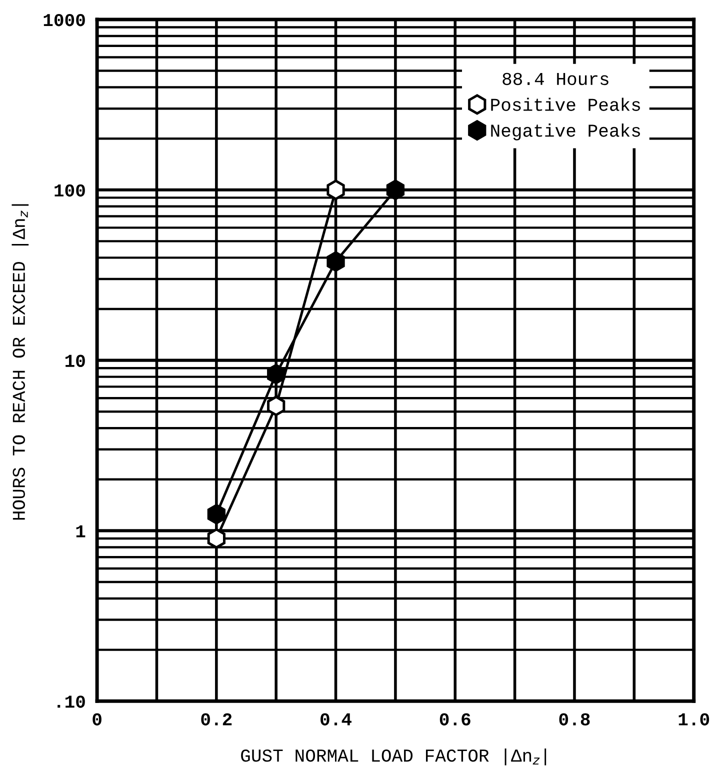  Describe the element at coordinates (20, 362) in the screenshot. I see `y-axis-title: HOURS TO REACH OR EXCEED |Δn$_{z}$|` at that location.